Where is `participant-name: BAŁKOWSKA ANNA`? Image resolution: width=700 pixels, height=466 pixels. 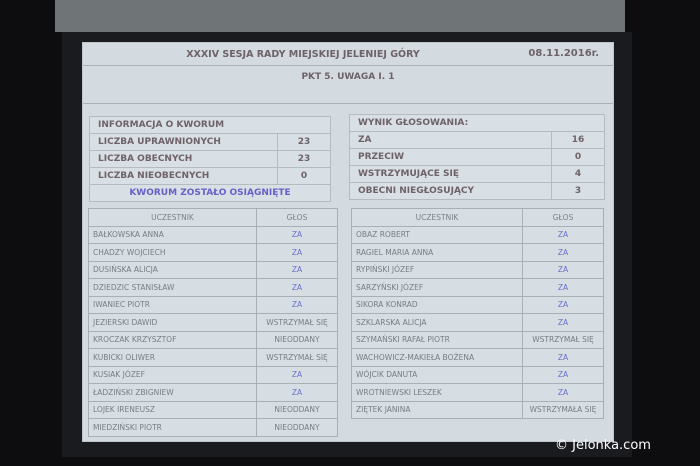
participant-name: BAŁKOWSKA ANNA is located at coordinates (172, 234).